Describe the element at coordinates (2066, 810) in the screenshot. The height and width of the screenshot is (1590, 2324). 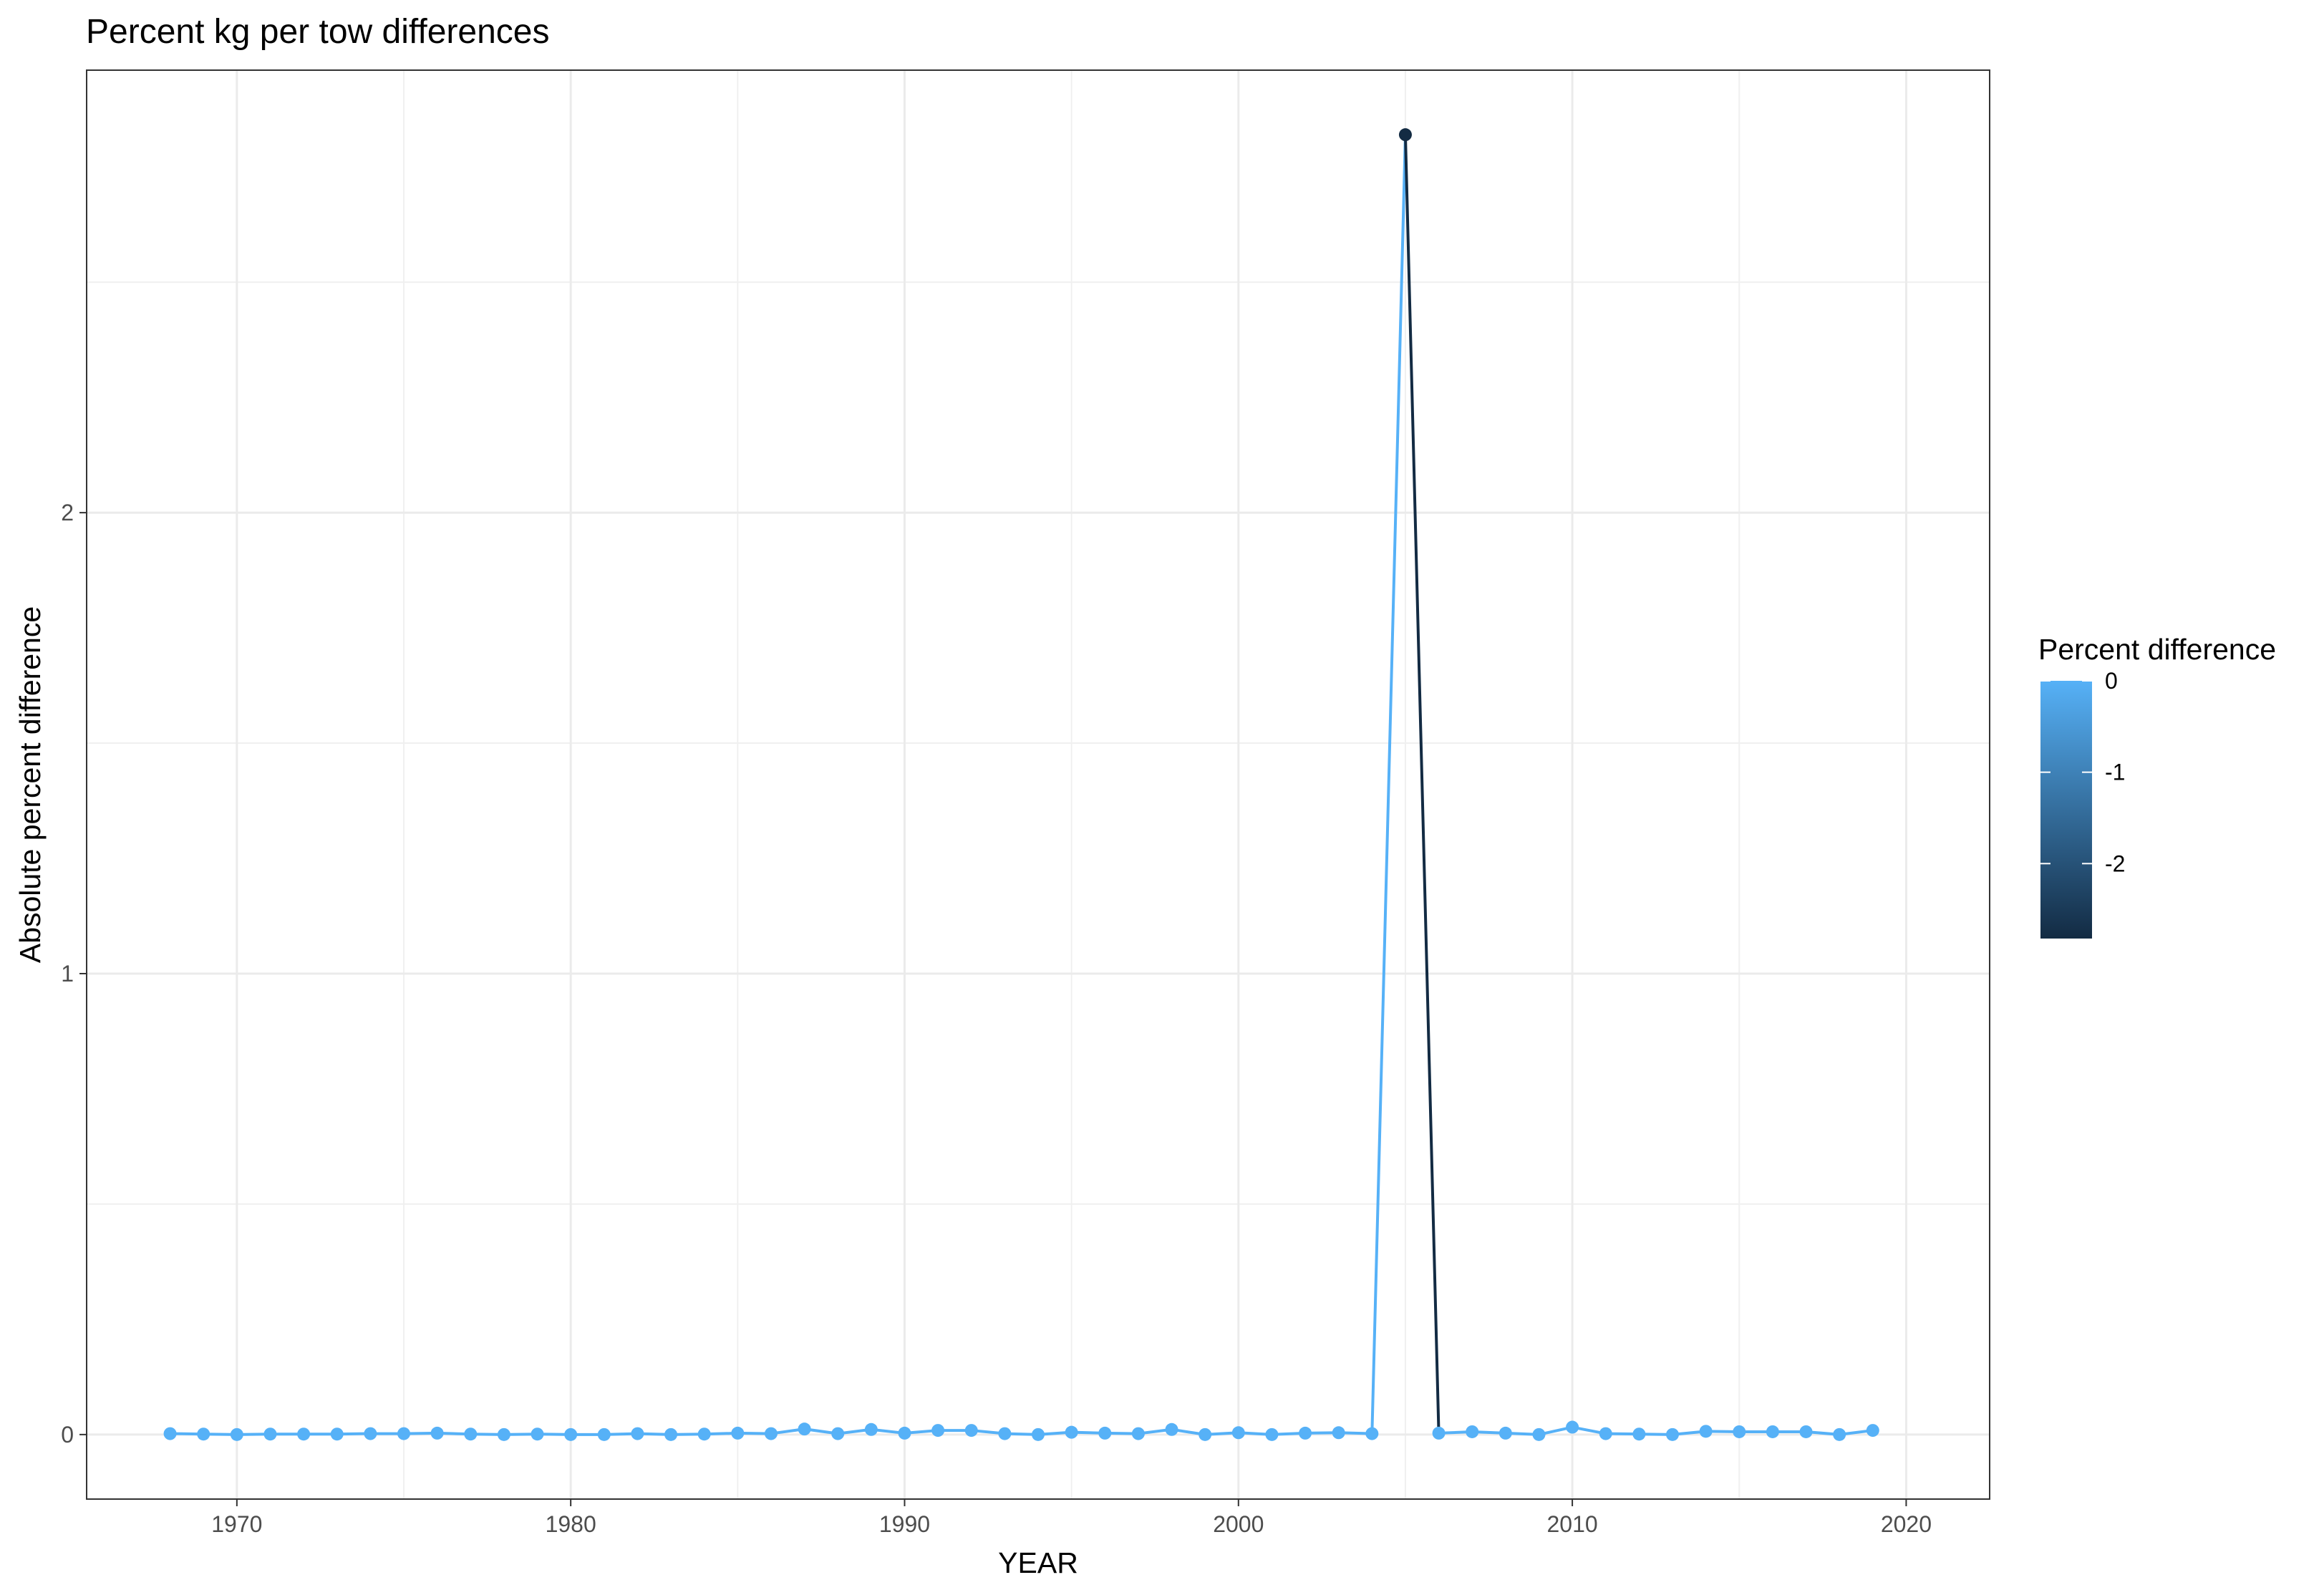
I see `legend-colorbar` at that location.